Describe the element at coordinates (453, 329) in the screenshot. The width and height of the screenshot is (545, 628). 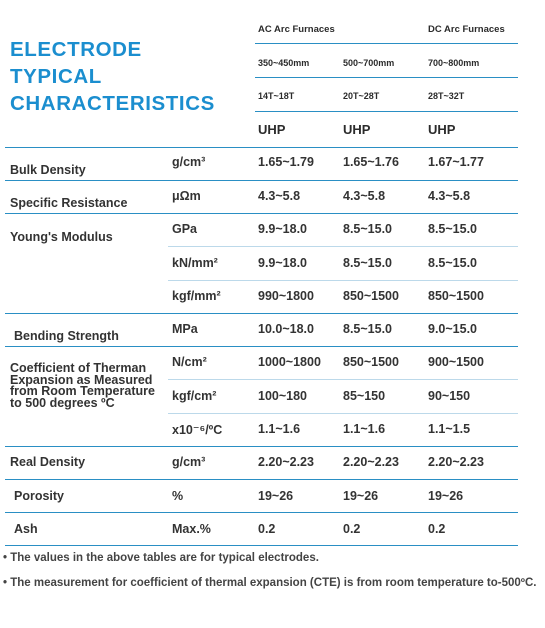
I see `row-value: 9.0~15.0` at that location.